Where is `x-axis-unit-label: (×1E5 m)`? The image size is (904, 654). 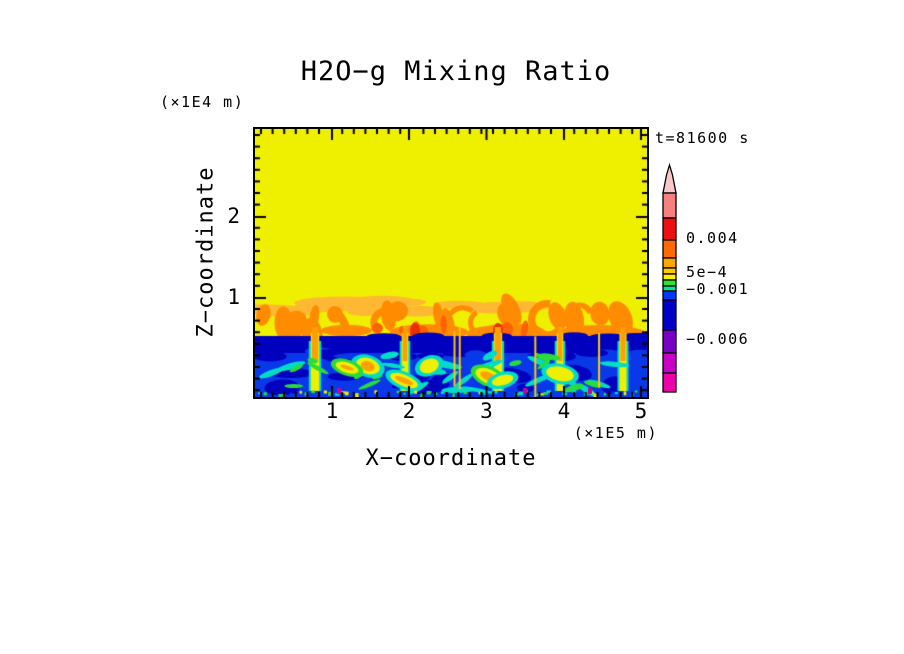
x-axis-unit-label: (×1E5 m) is located at coordinates (615, 433).